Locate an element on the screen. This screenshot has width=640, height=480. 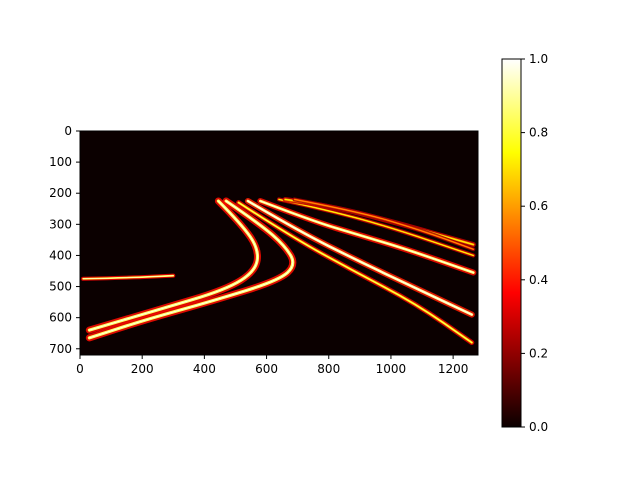
x-tick-label: 800 is located at coordinates (328, 369).